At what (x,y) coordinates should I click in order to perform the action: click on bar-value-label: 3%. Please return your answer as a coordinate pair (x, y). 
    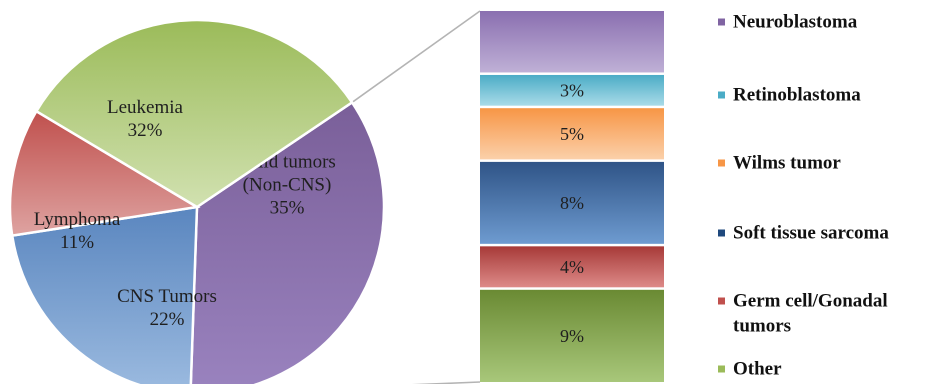
    Looking at the image, I should click on (572, 90).